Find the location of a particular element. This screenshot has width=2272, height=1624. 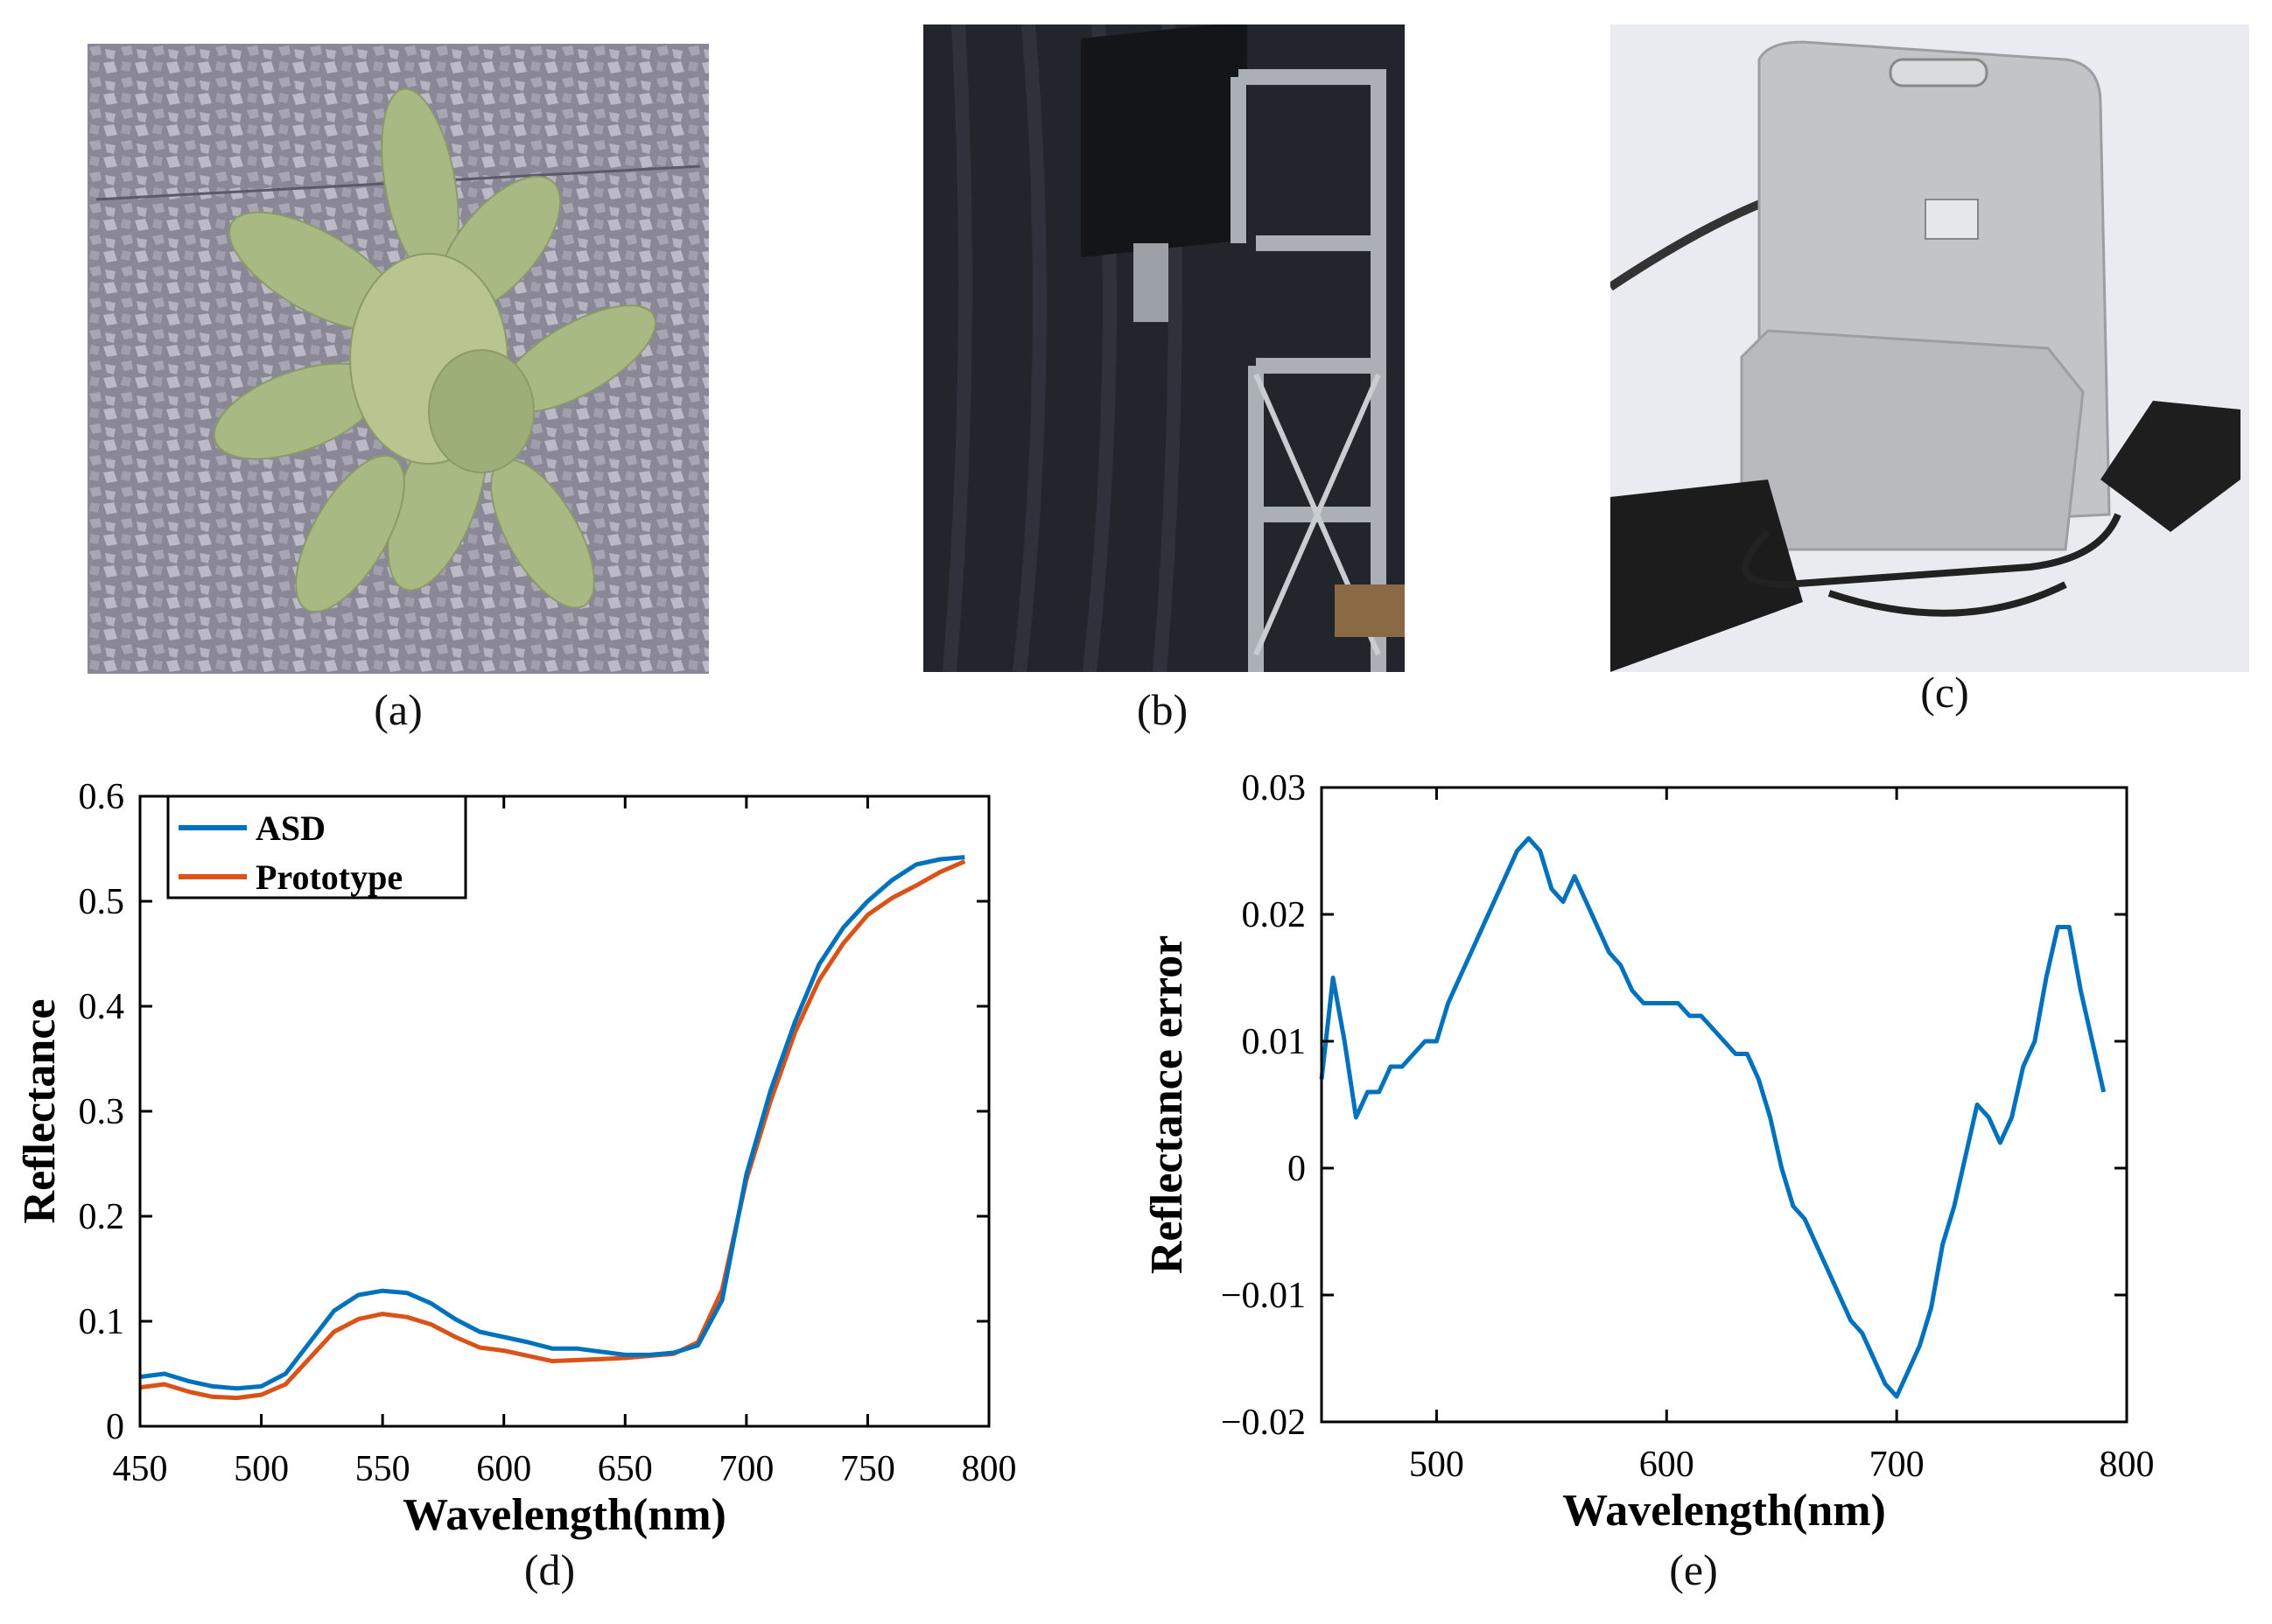

panel-label-d: (d) is located at coordinates (549, 1569).